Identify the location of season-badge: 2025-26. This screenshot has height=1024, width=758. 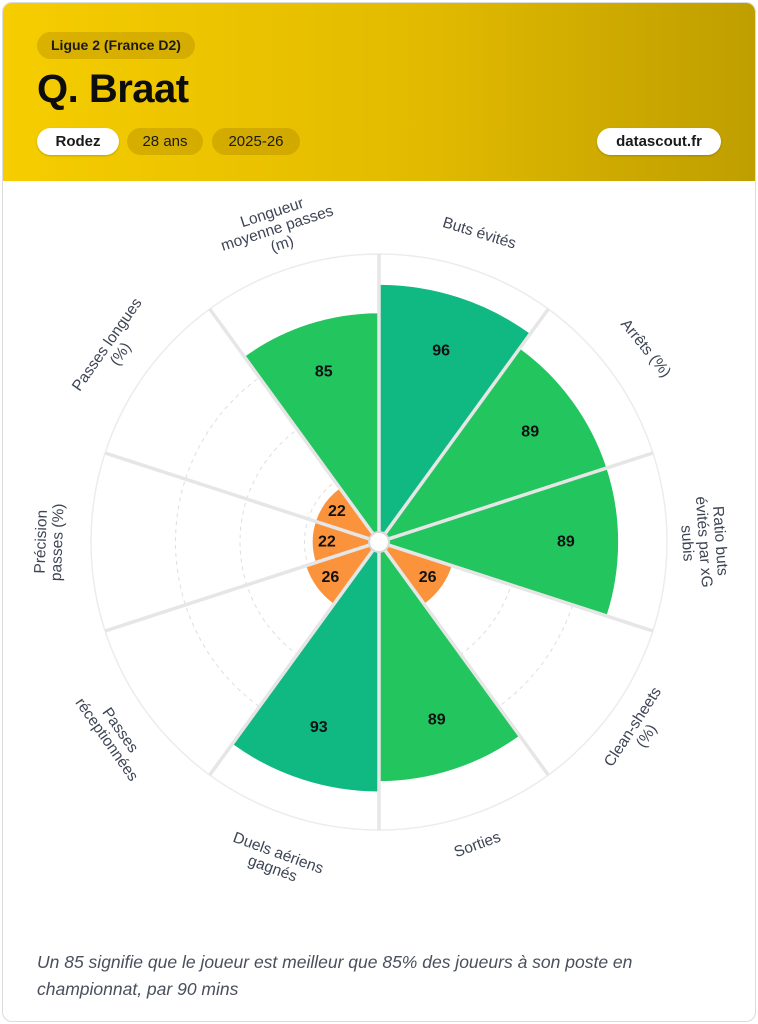
(256, 141).